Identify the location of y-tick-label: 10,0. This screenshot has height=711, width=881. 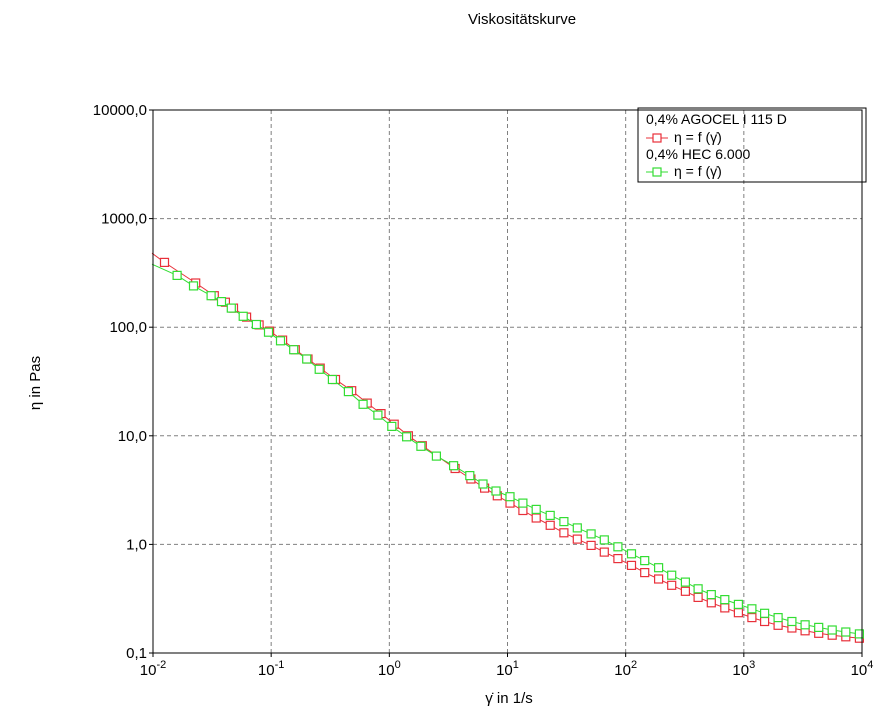
(132, 436).